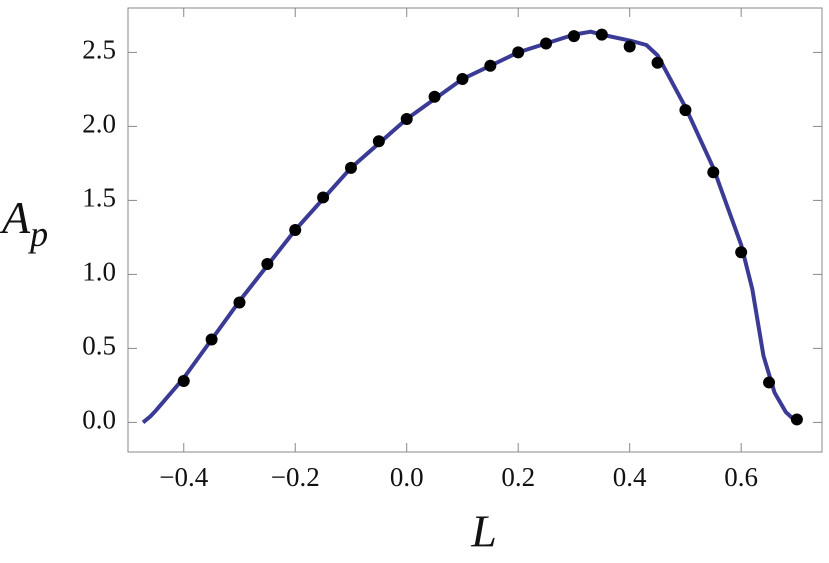 The width and height of the screenshot is (829, 563). What do you see at coordinates (99, 346) in the screenshot?
I see `y-tick-label: 0.5` at bounding box center [99, 346].